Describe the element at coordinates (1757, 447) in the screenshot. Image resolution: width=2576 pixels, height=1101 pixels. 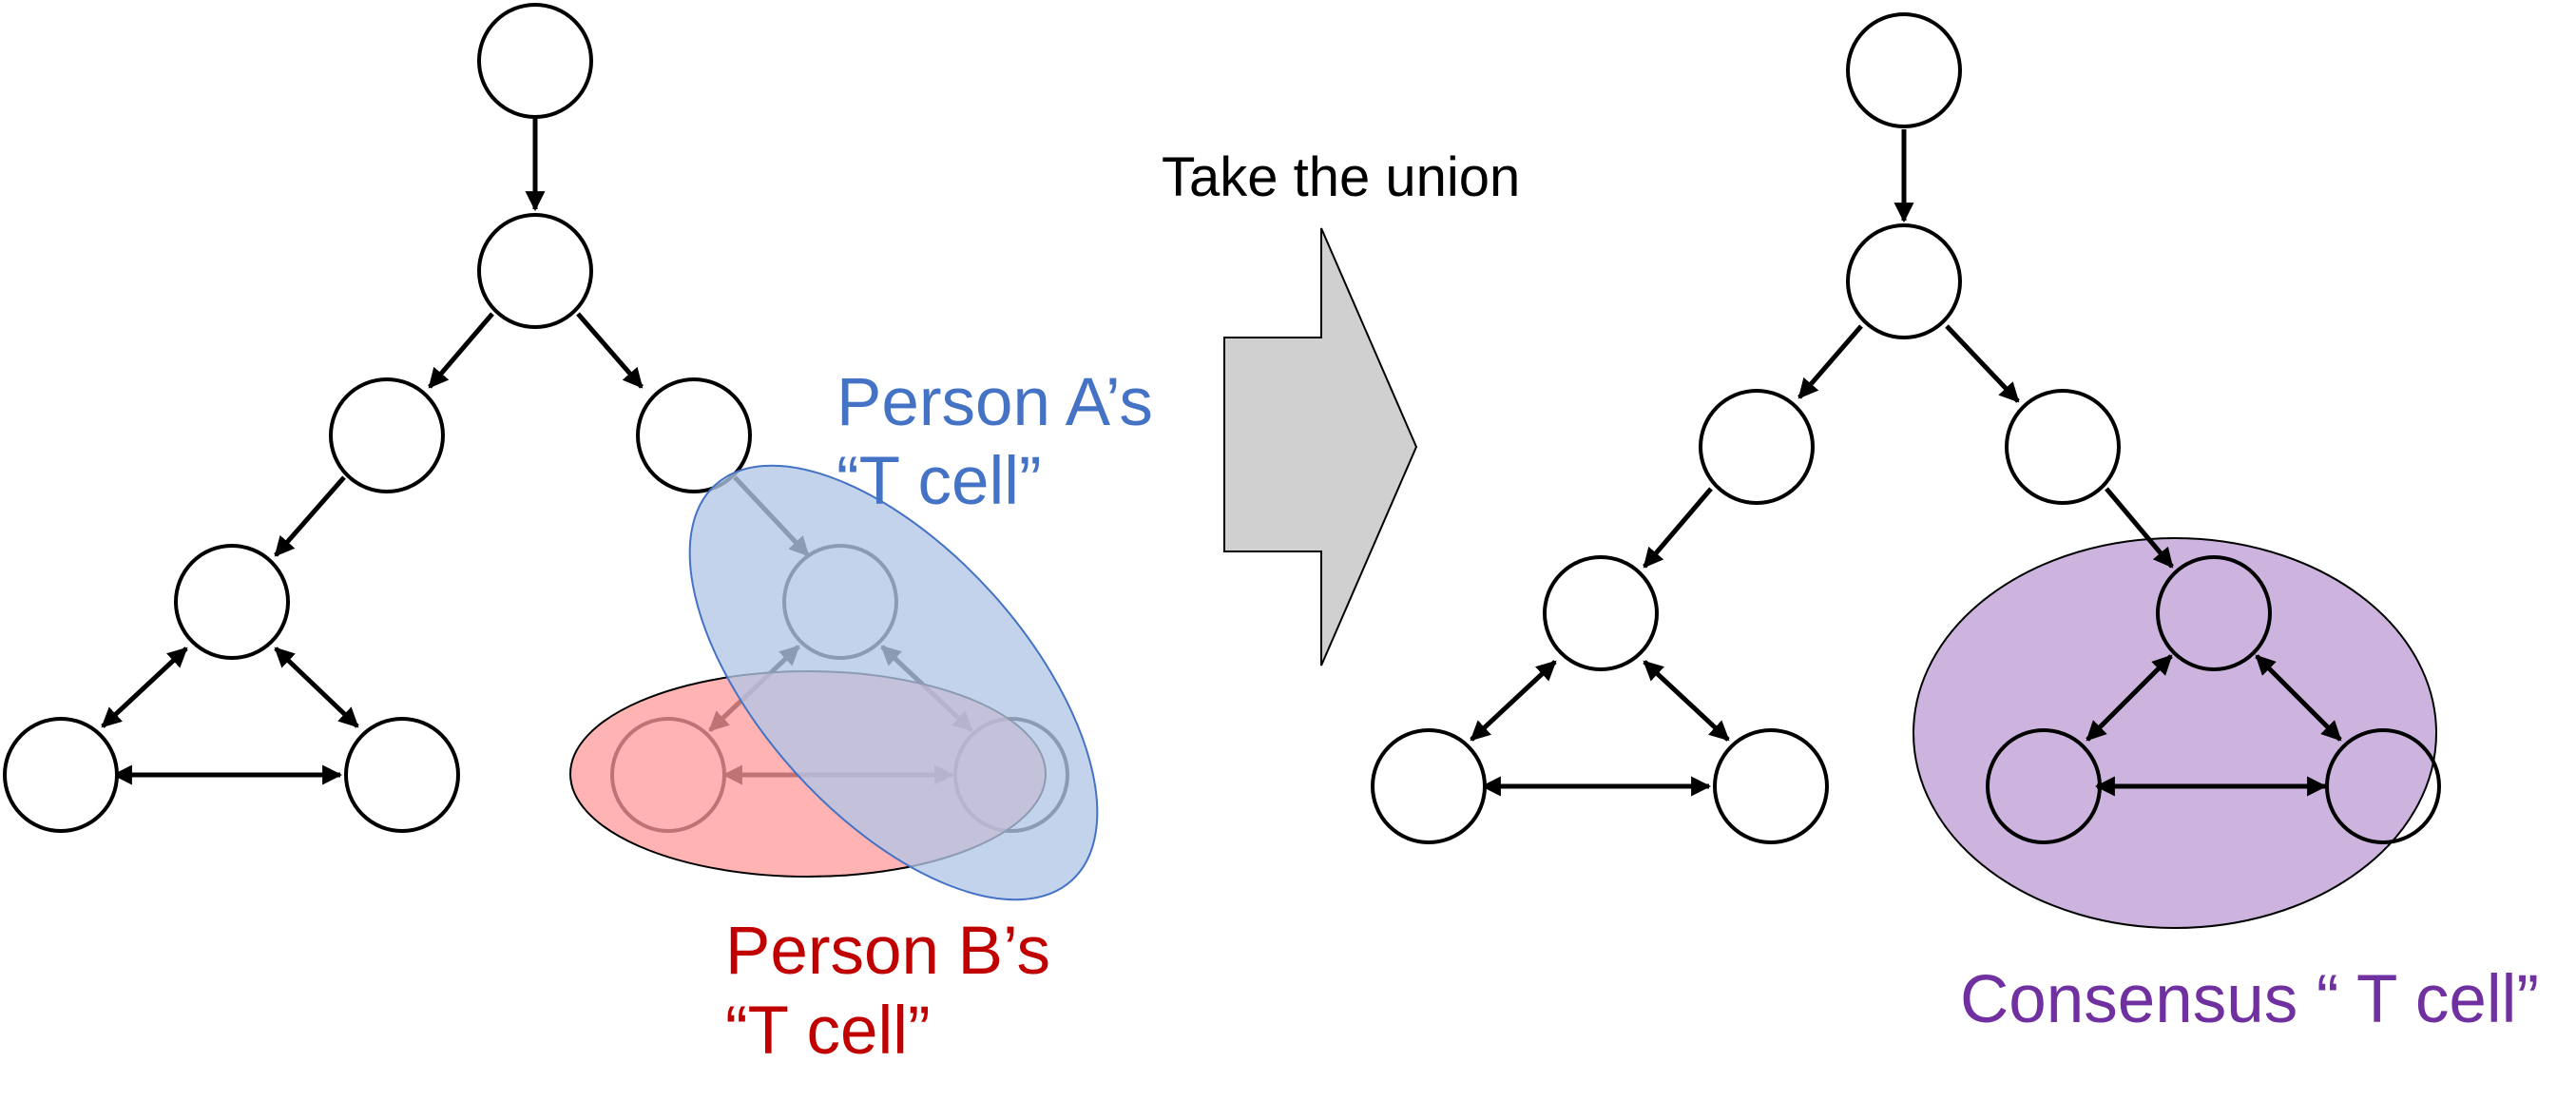
I see `node-r-left` at that location.